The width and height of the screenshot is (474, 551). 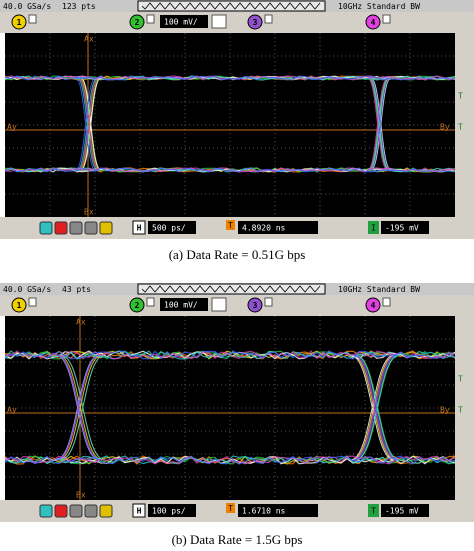 What do you see at coordinates (76, 289) in the screenshot?
I see `points: 43 pts` at bounding box center [76, 289].